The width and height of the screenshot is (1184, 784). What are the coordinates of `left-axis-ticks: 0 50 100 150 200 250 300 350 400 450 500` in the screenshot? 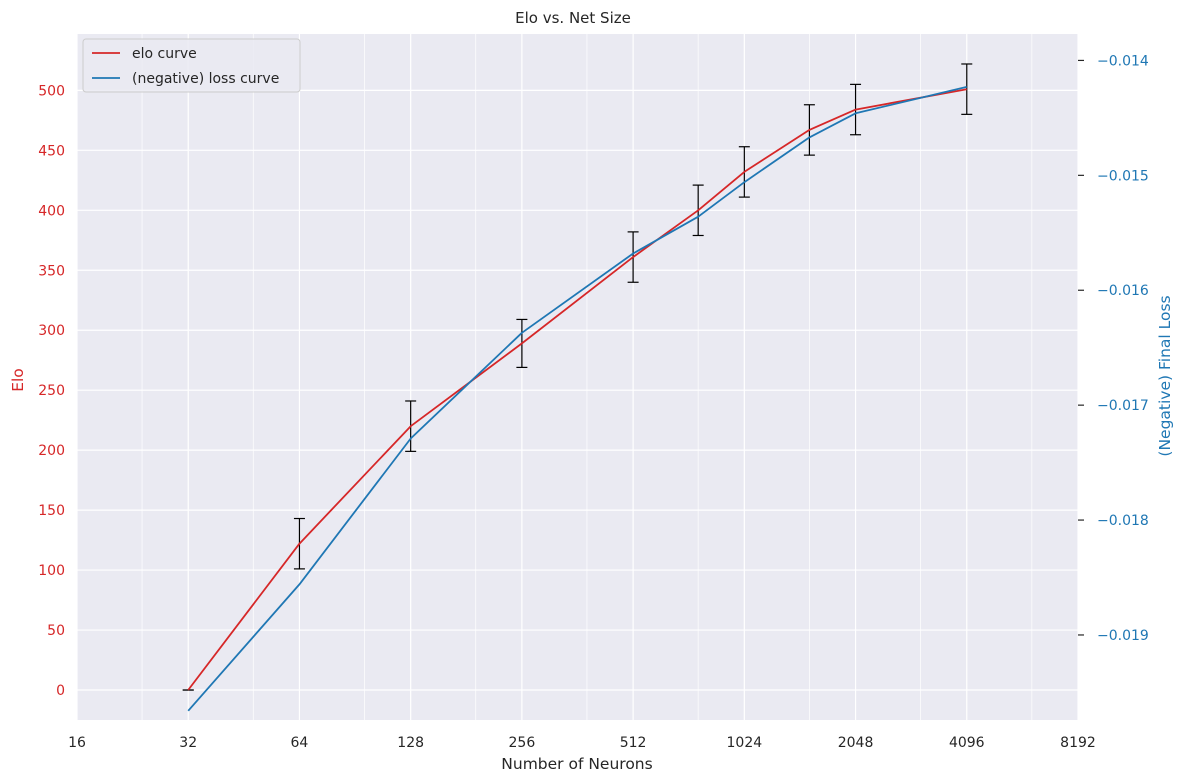 It's located at (51, 391).